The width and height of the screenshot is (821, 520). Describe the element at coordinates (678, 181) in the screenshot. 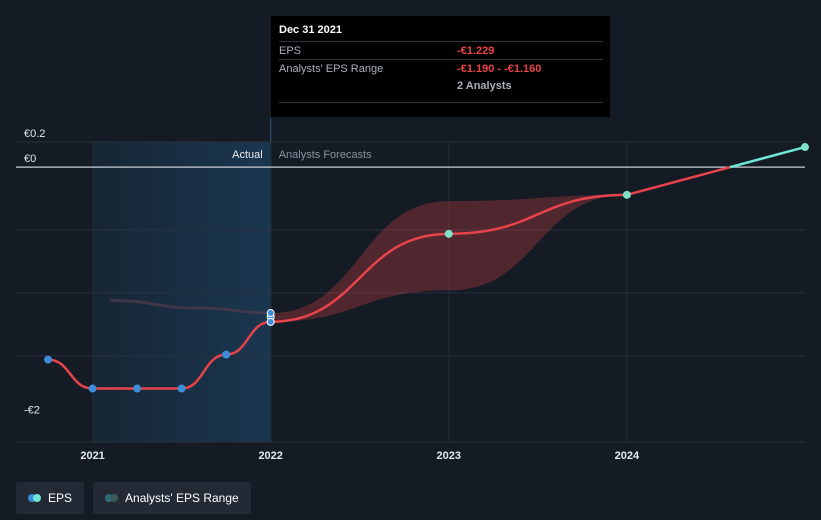

I see `eps-forecast-segment-negative` at that location.